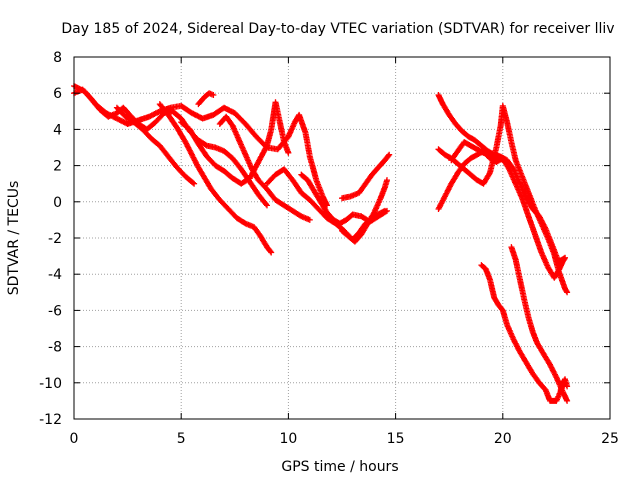 This screenshot has width=640, height=480. Describe the element at coordinates (50, 384) in the screenshot. I see `y-tick-label: -10` at that location.